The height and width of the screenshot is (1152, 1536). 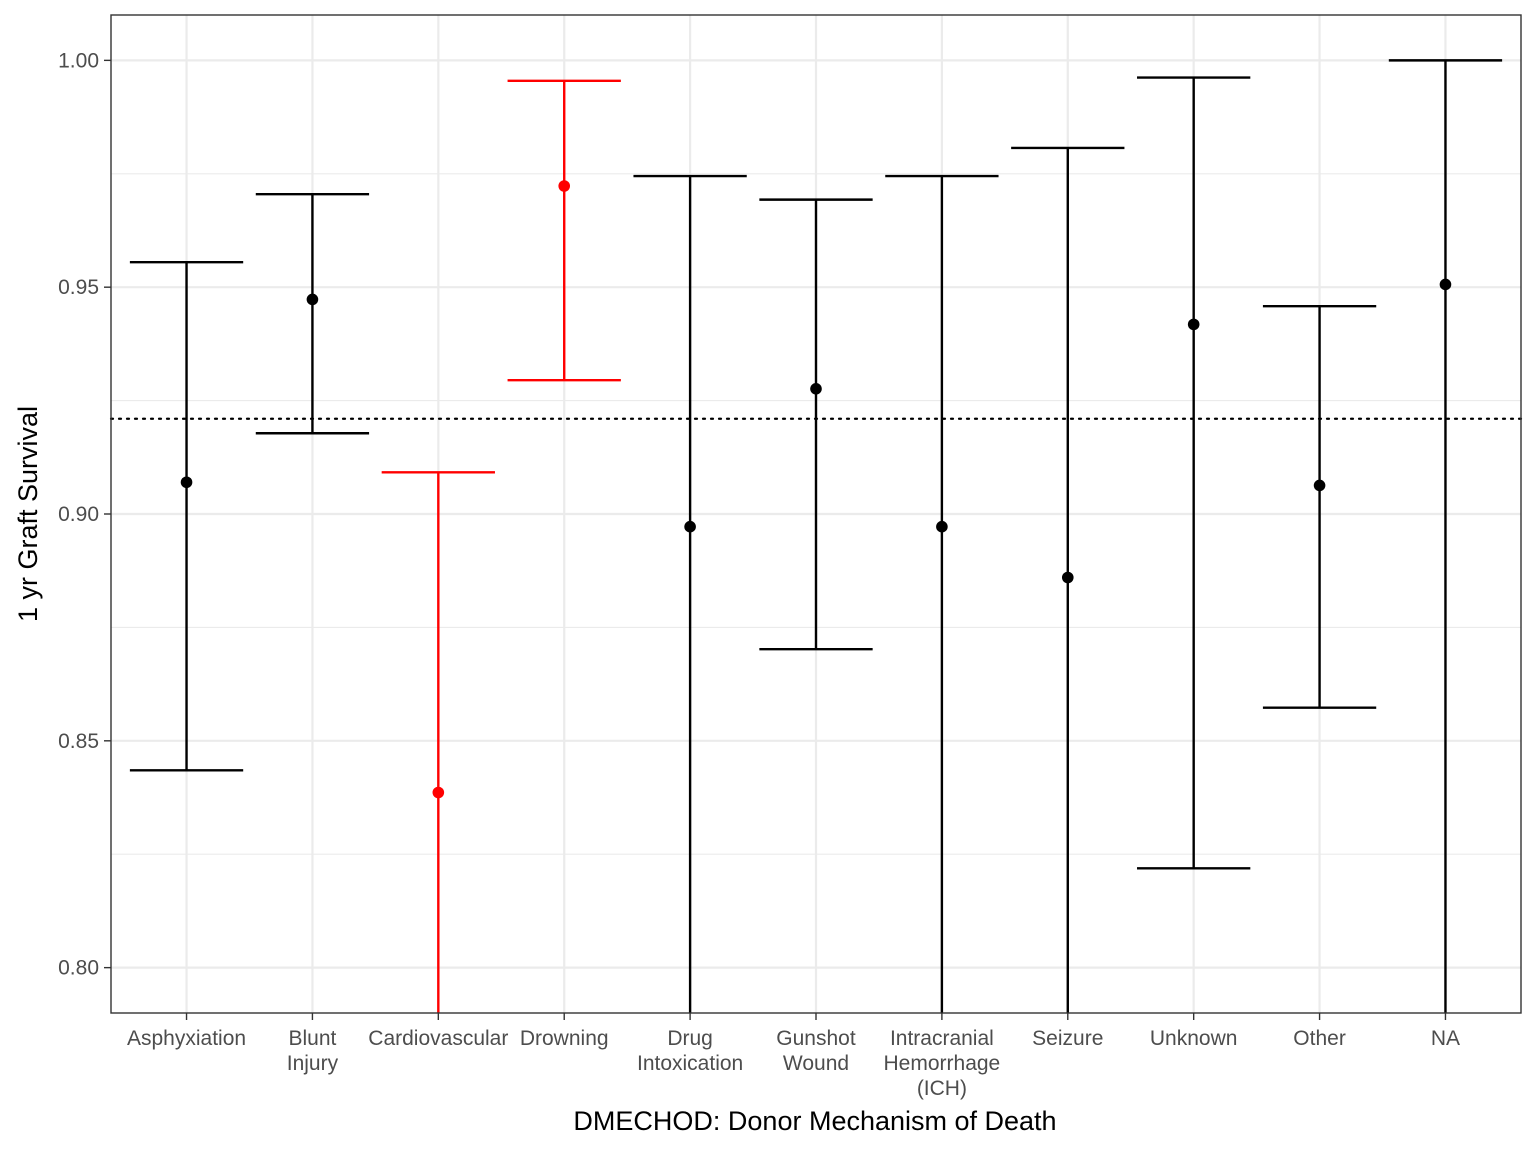 I want to click on errorbar-unknown, so click(x=1194, y=473).